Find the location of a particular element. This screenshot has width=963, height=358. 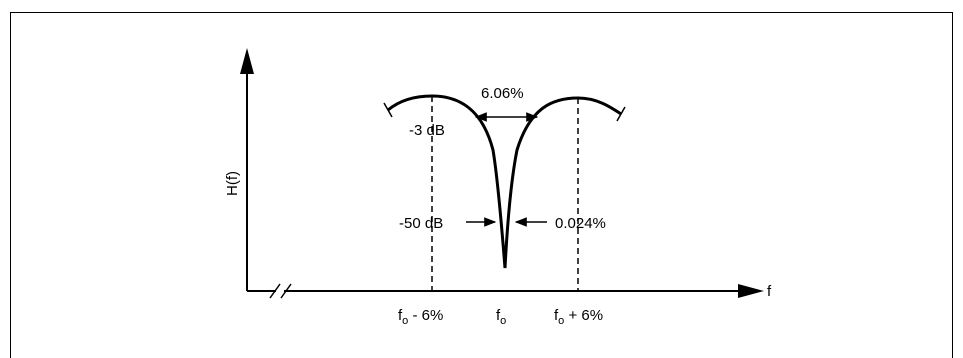

minus50db-label: -50 dB is located at coordinates (421, 223).